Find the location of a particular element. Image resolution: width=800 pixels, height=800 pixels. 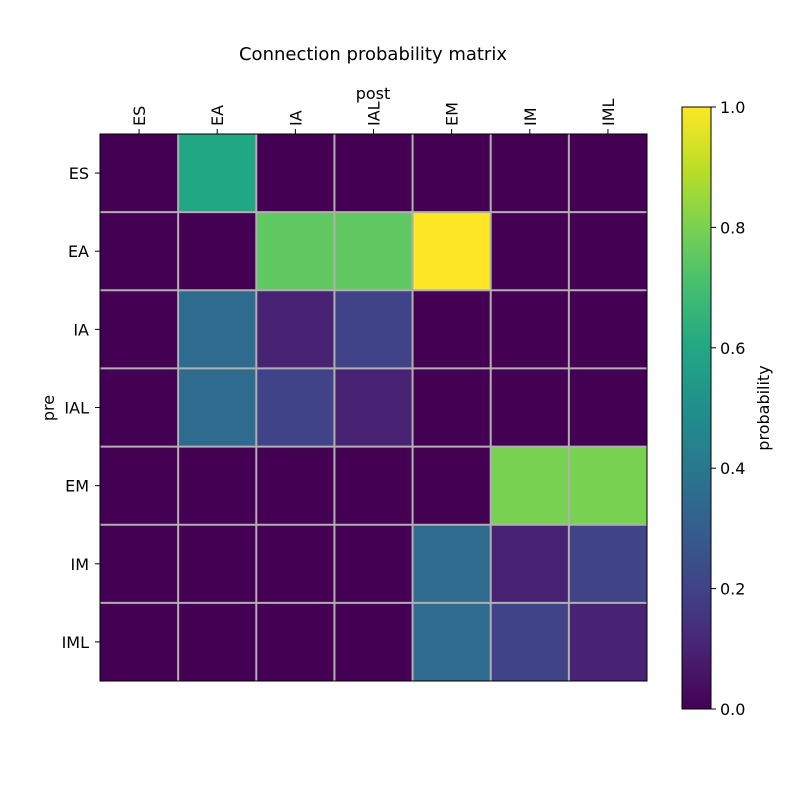

y-ticks: ES EA IA IAL EM IM IML is located at coordinates (81, 408).